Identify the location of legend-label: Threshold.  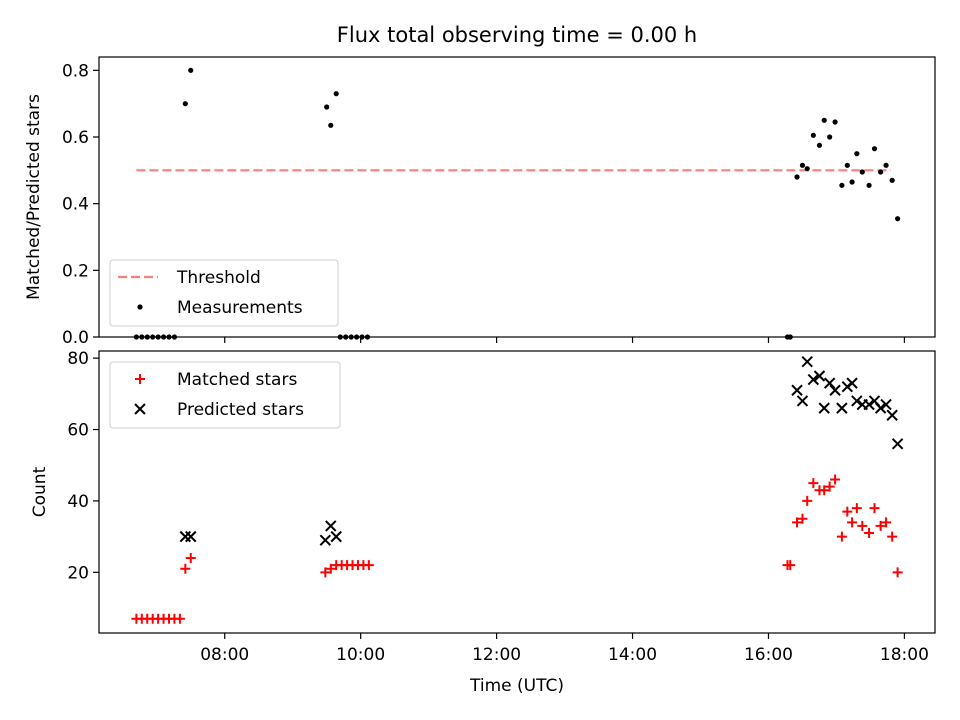
(218, 278).